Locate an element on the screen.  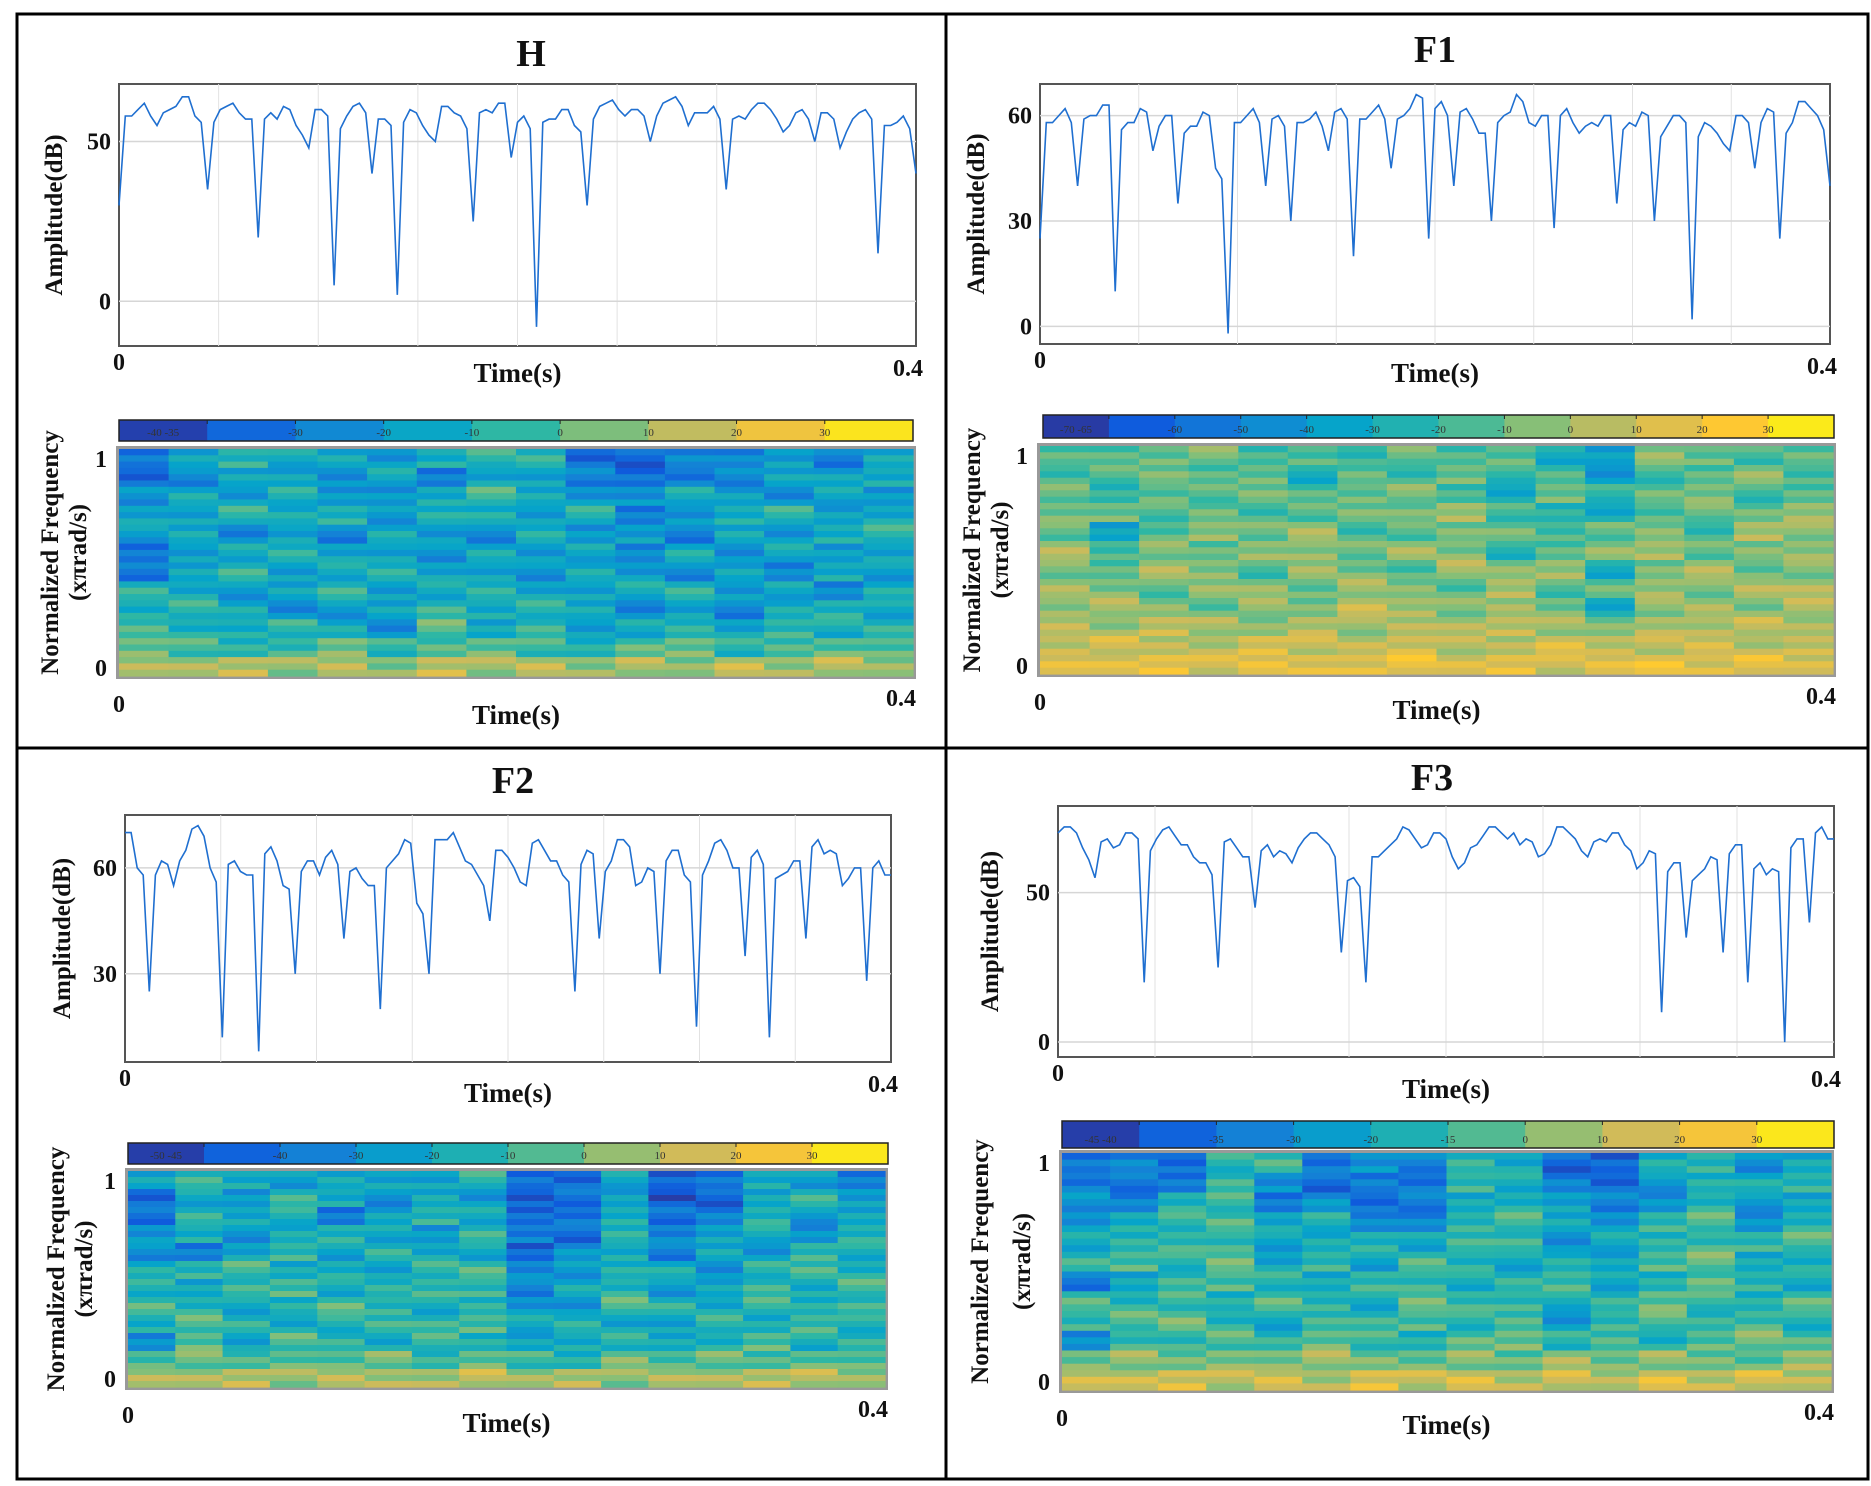
colorbar-tick-label: -45 -40 is located at coordinates (1101, 1140).